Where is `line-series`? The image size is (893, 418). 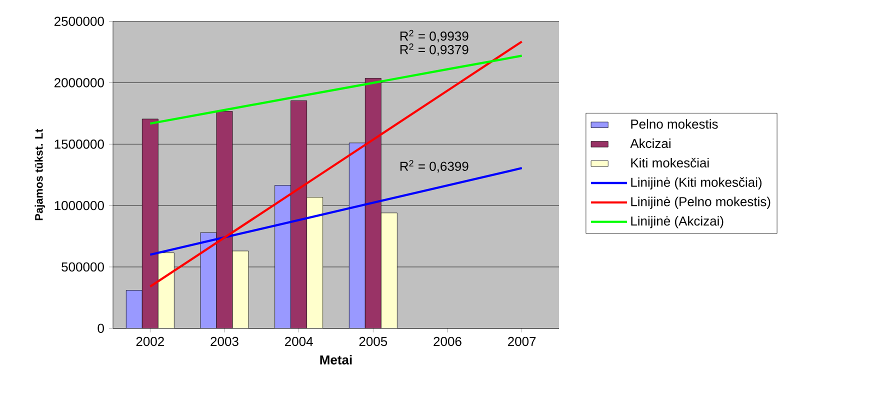 line-series is located at coordinates (336, 89).